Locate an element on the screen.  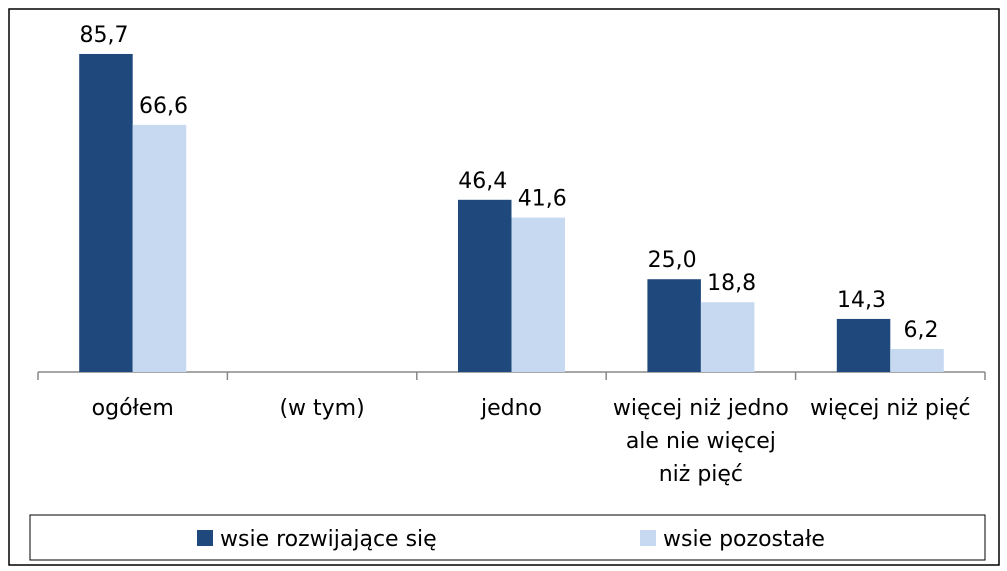
x-tick-label: (w tym) is located at coordinates (322, 408).